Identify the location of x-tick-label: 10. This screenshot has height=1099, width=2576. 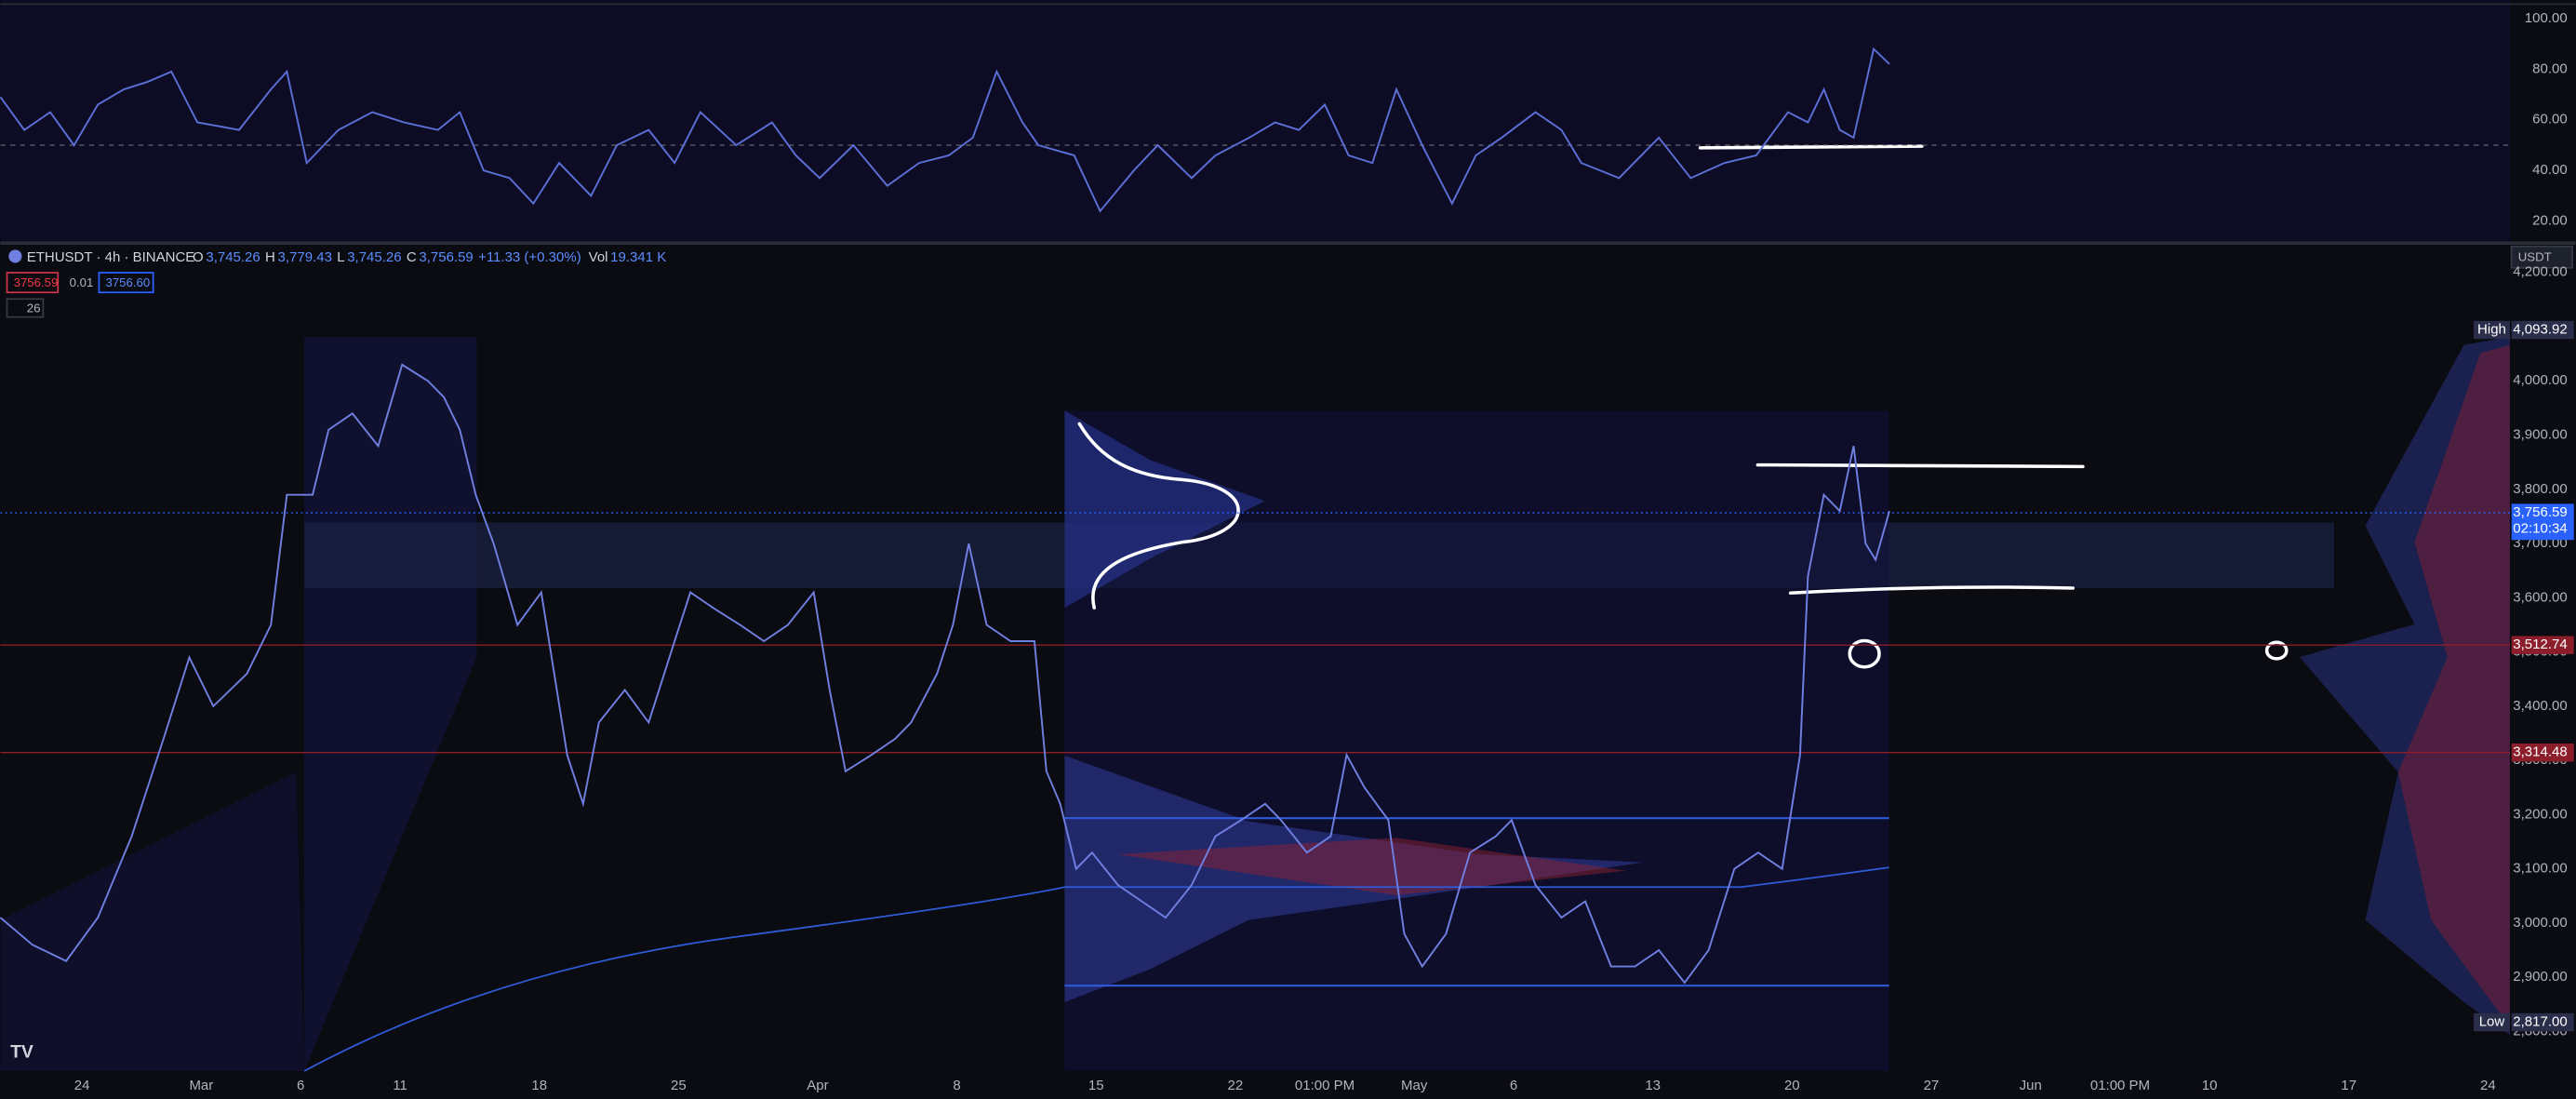
(2210, 1085).